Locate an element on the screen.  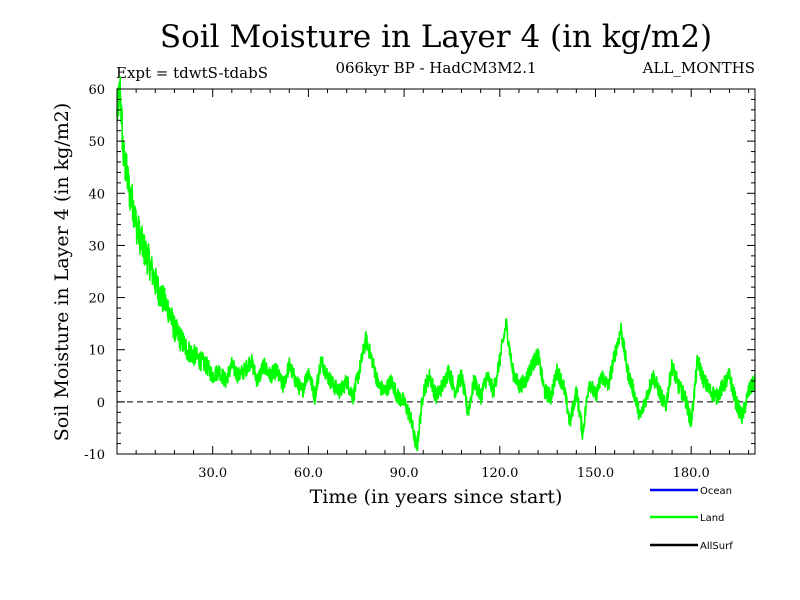
legend-label-land: Land is located at coordinates (712, 518).